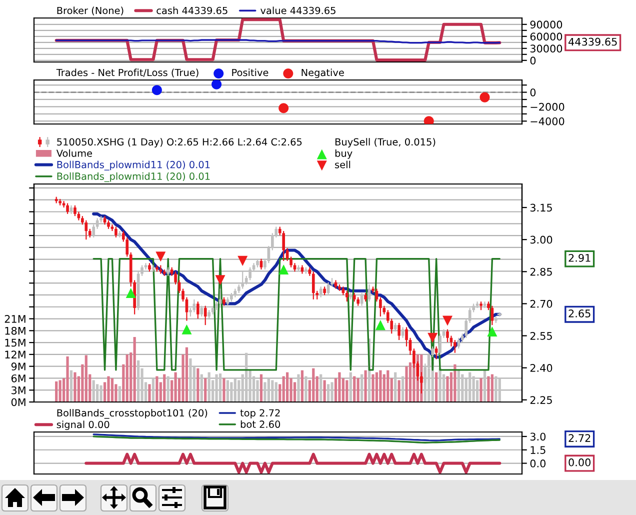 This screenshot has width=636, height=515. What do you see at coordinates (296, 440) in the screenshot?
I see `line-series` at bounding box center [296, 440].